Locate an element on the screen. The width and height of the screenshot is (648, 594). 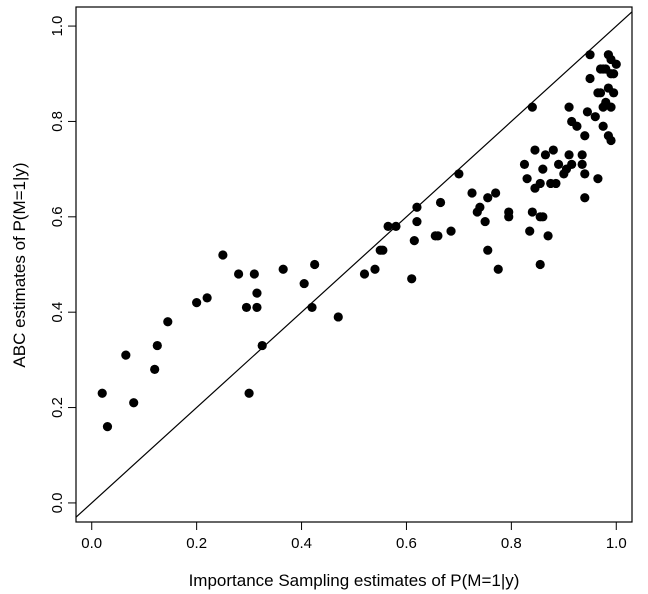
y-tick-label: 0.2 is located at coordinates (57, 407).